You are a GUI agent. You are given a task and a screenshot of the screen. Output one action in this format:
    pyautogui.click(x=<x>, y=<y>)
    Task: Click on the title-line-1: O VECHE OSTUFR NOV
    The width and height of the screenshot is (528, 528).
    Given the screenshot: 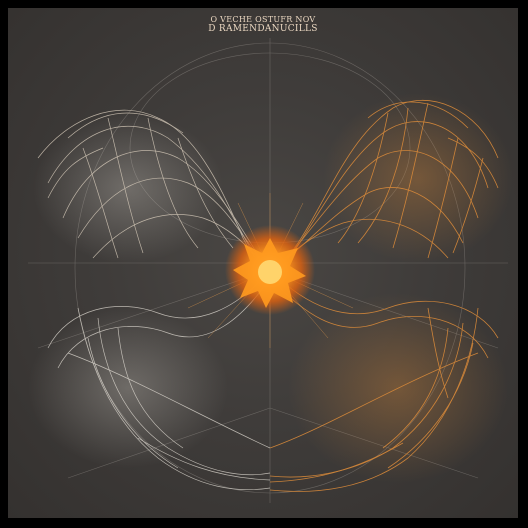 What is the action you would take?
    pyautogui.click(x=263, y=19)
    